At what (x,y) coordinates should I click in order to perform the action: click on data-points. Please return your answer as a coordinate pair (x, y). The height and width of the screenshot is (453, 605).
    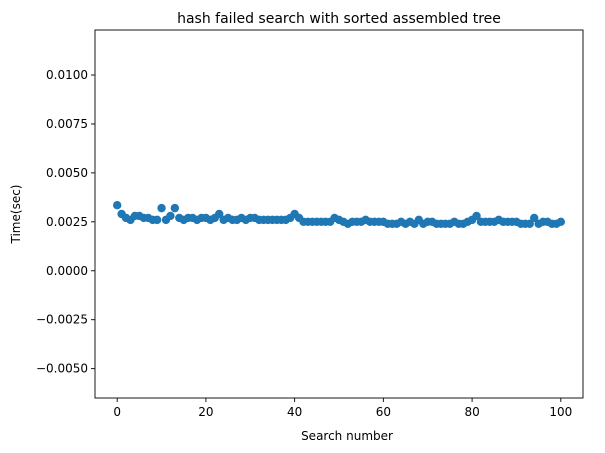
    Looking at the image, I should click on (339, 214).